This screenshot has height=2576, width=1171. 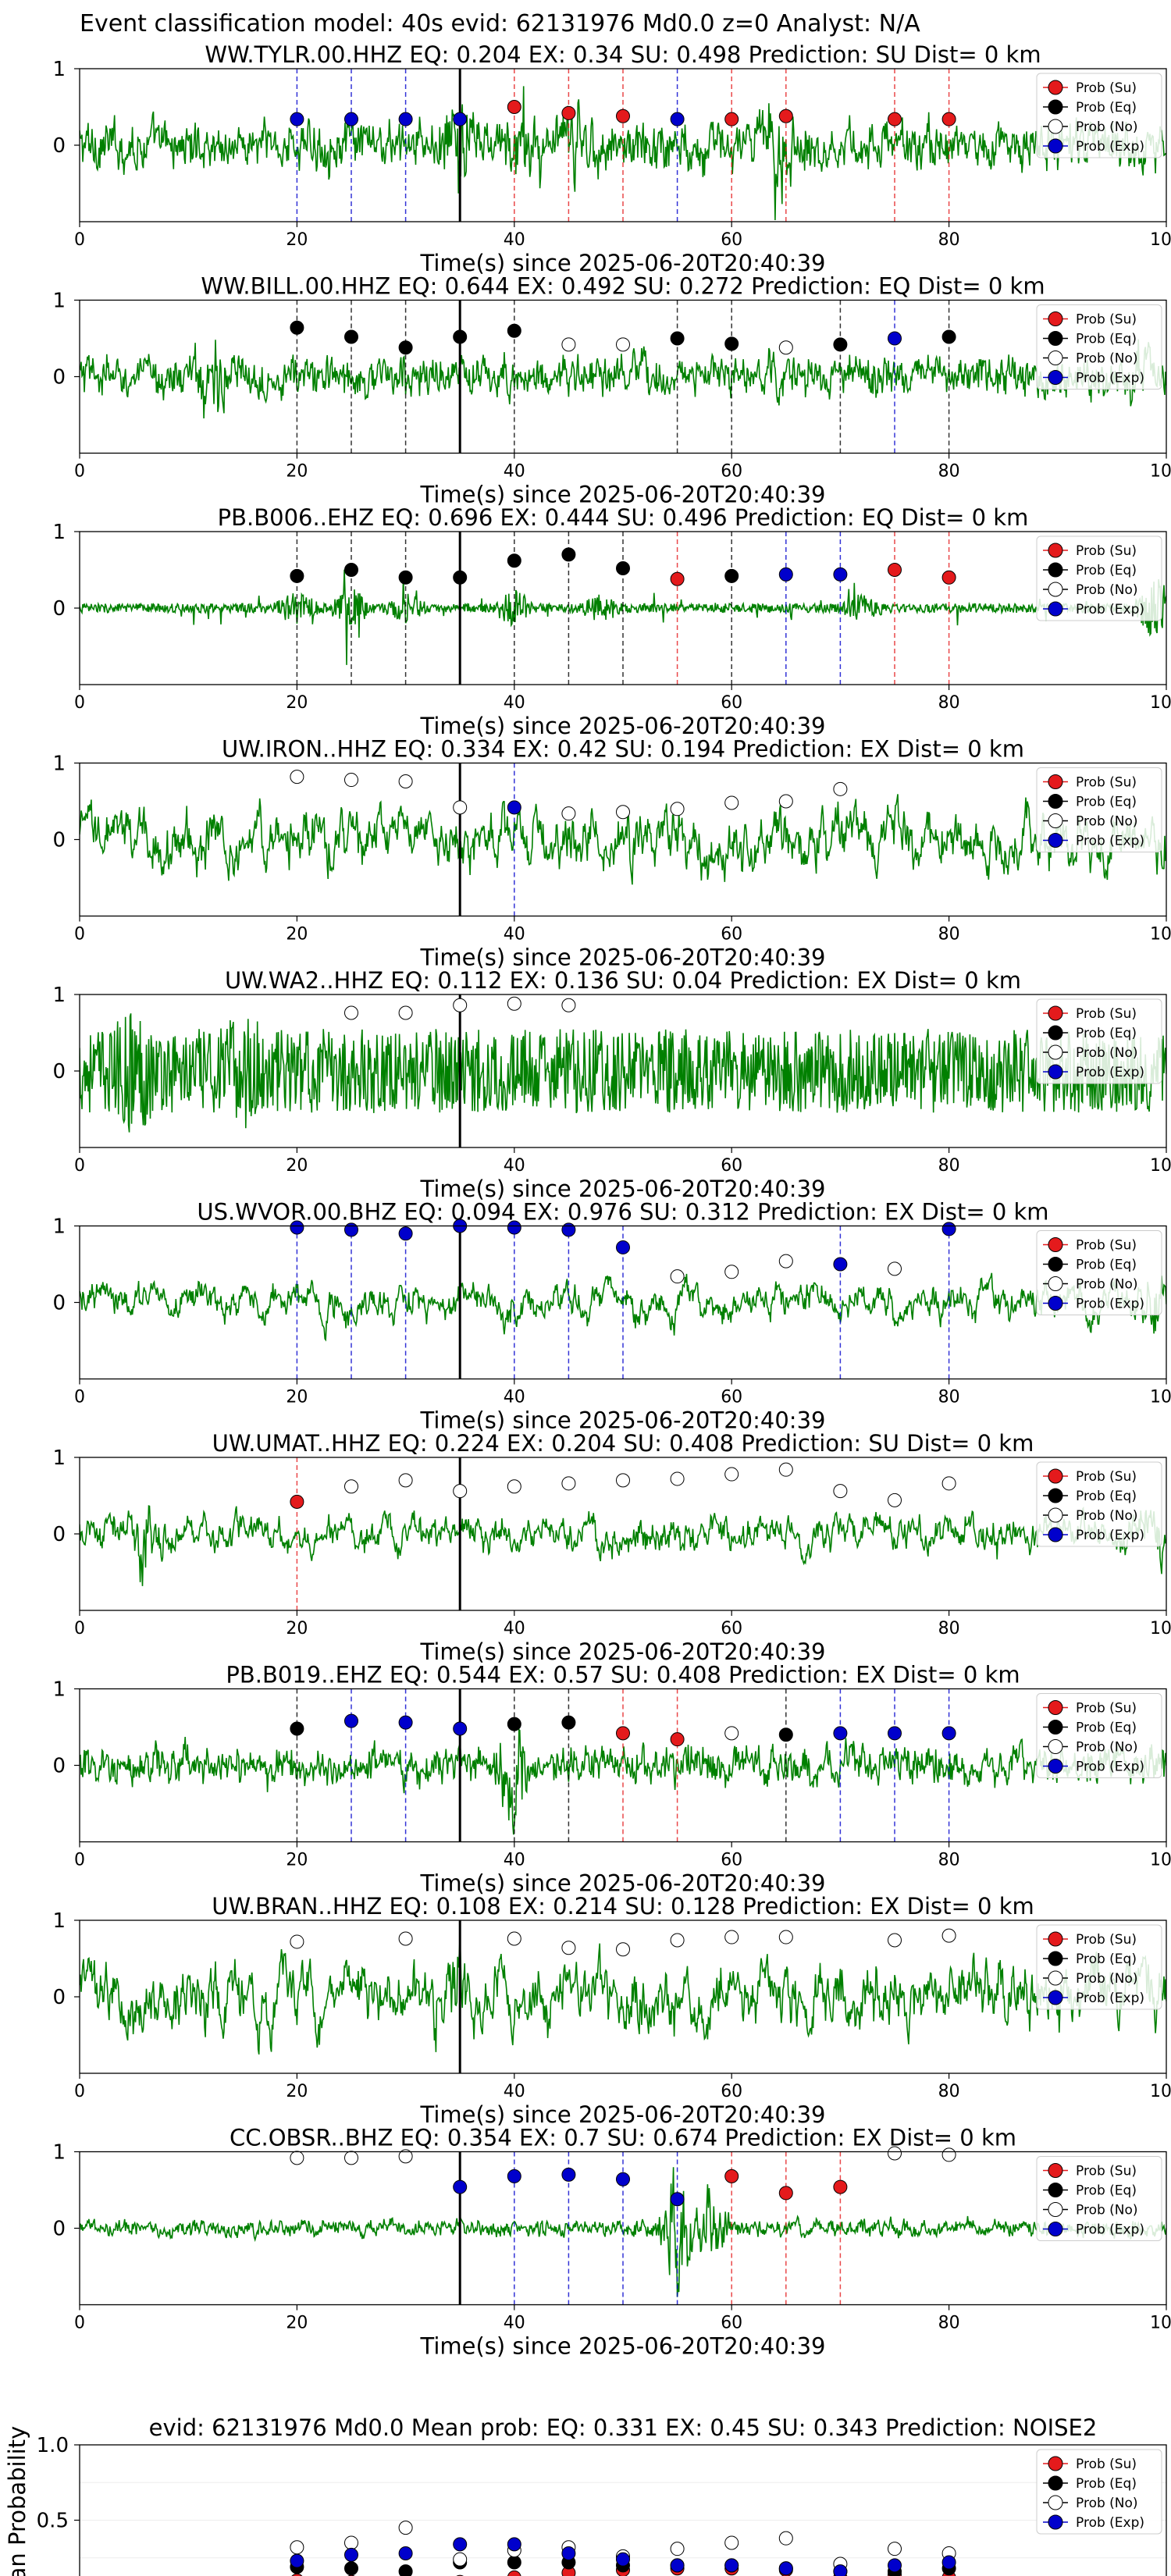 What do you see at coordinates (1099, 1967) in the screenshot?
I see `legend: Prob (Su) Prob (Eq) Prob (No) Prob (Exp)` at bounding box center [1099, 1967].